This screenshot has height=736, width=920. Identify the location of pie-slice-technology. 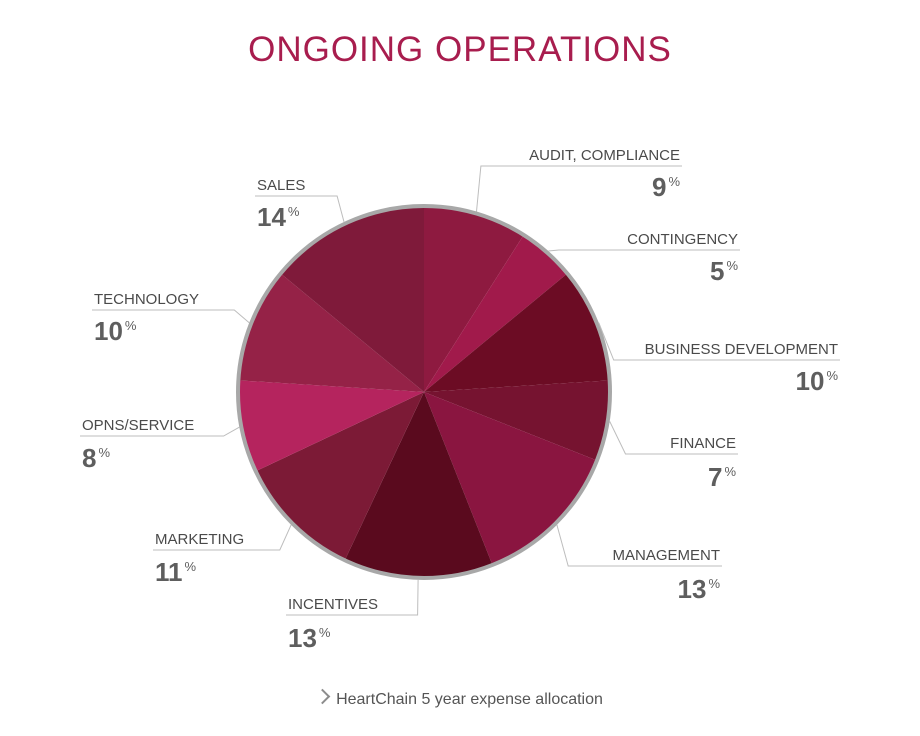
(331, 332).